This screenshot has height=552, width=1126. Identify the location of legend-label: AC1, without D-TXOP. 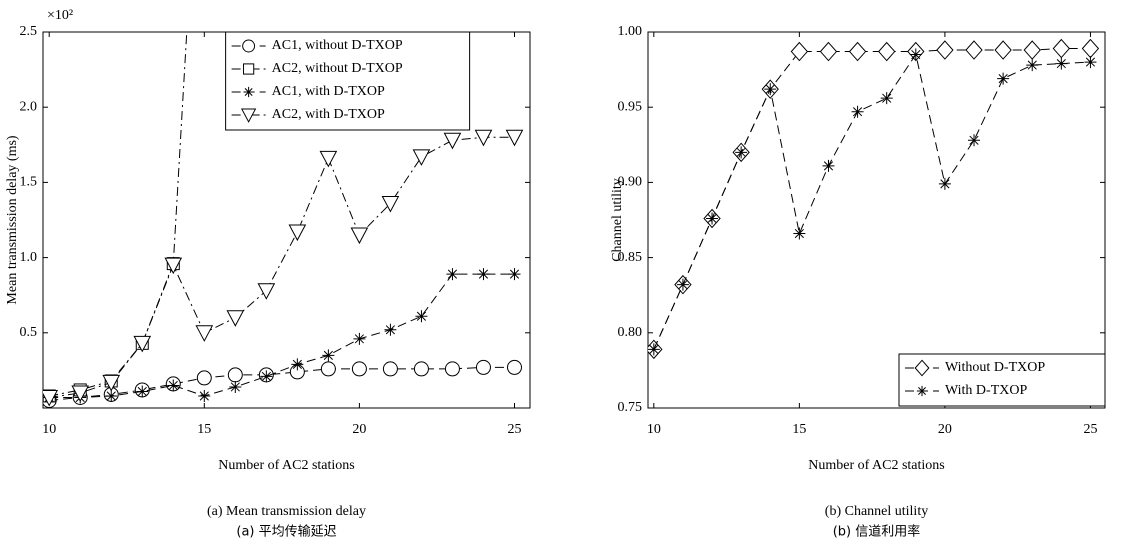
(337, 45).